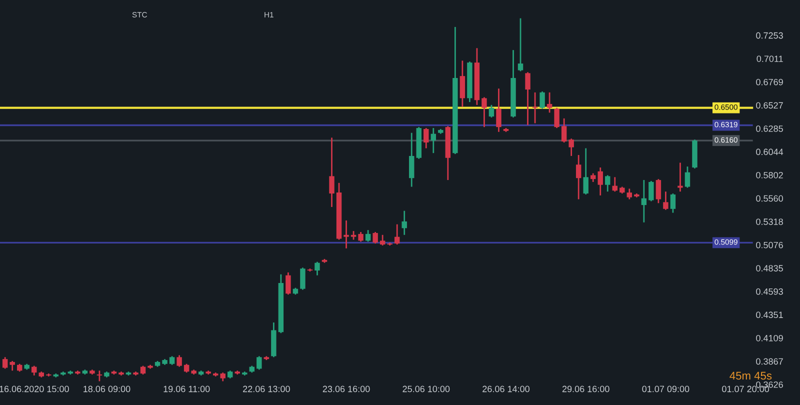 The image size is (800, 405). I want to click on y-tick-label: 0.6285, so click(769, 128).